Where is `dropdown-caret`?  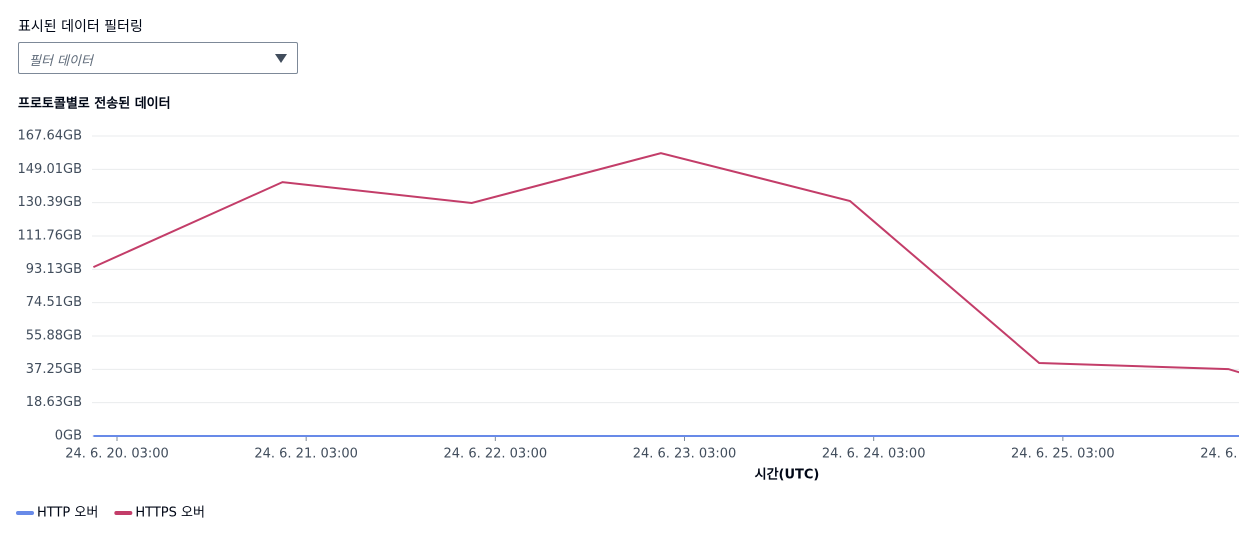 dropdown-caret is located at coordinates (281, 58).